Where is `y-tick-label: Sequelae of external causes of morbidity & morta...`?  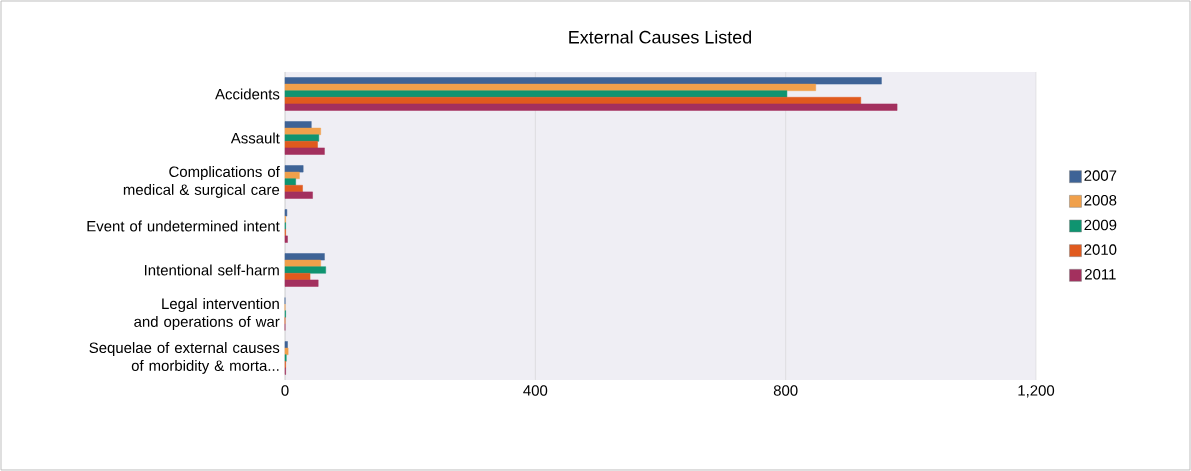
y-tick-label: Sequelae of external causes of morbidity & morta... is located at coordinates (184, 358).